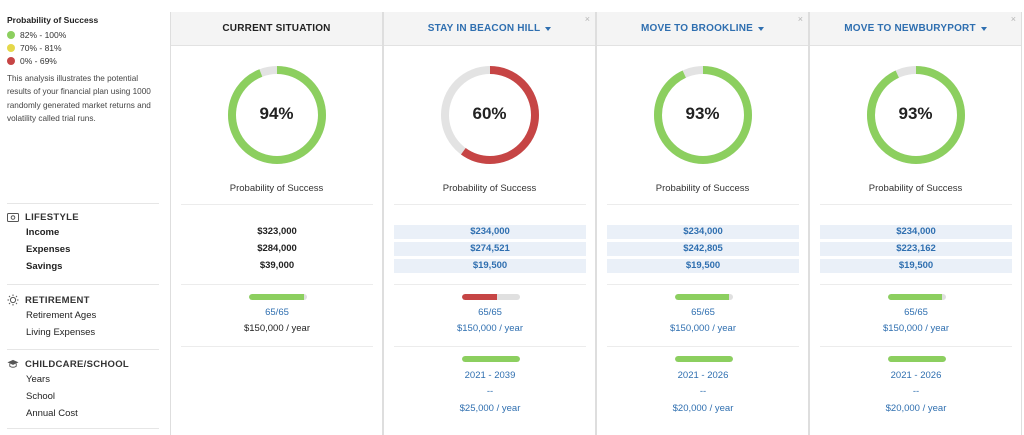 This screenshot has width=1024, height=435. Describe the element at coordinates (77, 364) in the screenshot. I see `childcare-title: CHILDCARE/SCHOOL` at that location.